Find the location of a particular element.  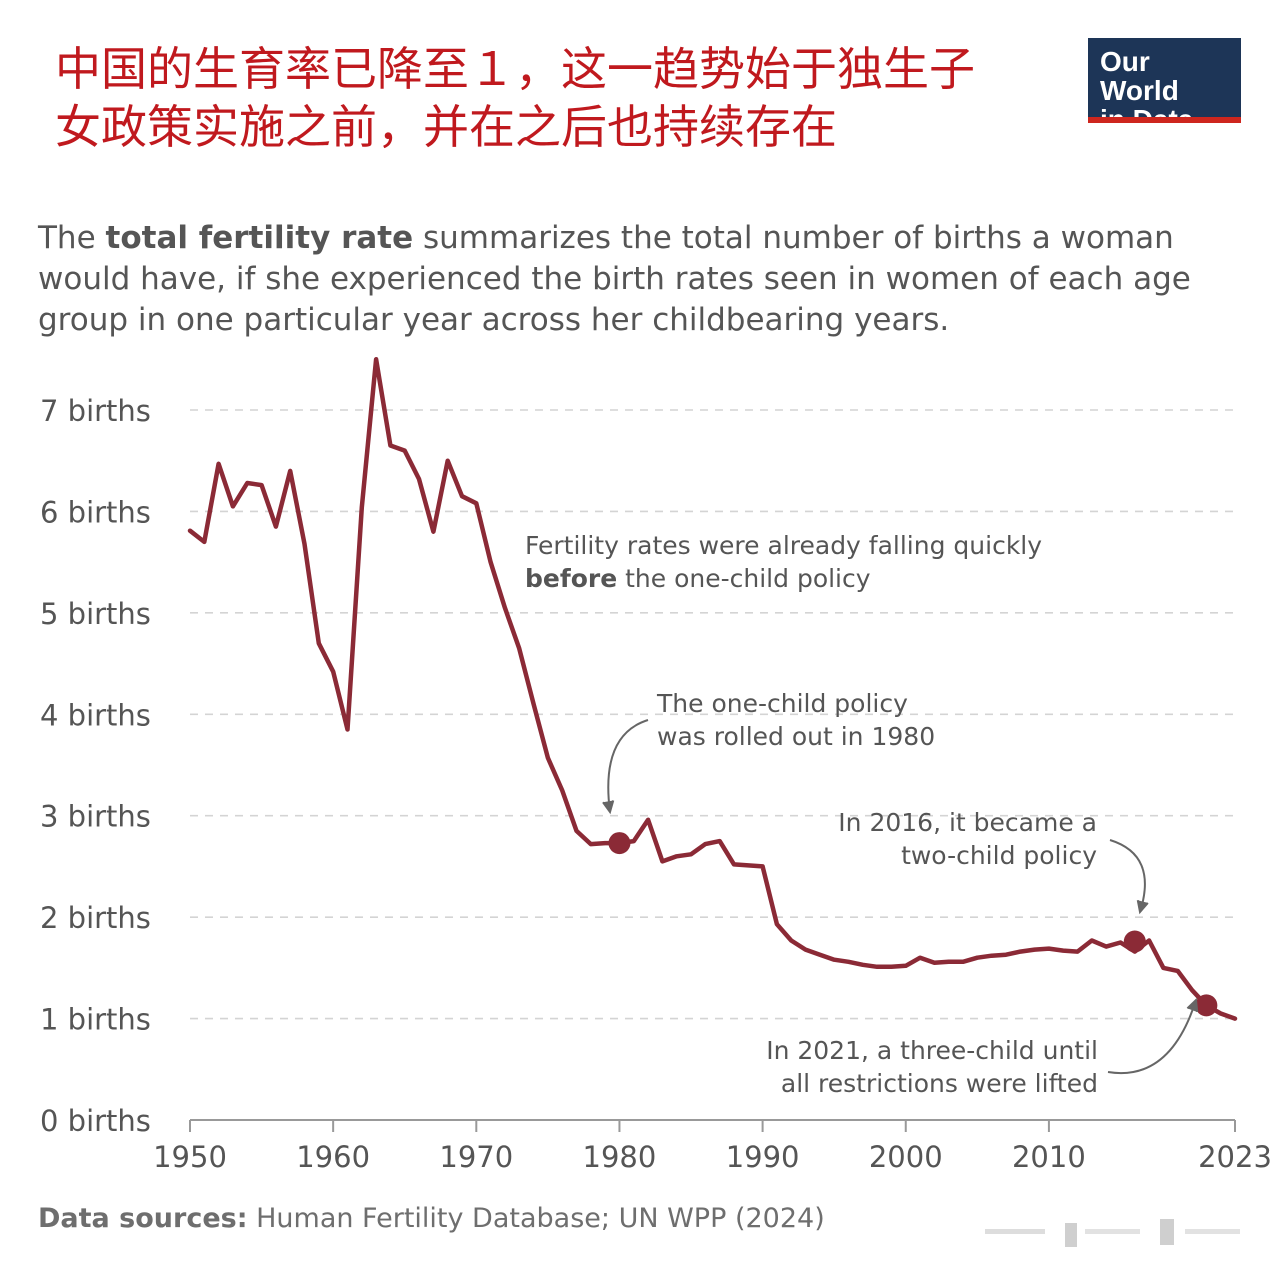

logo-line-1: Our World is located at coordinates (1139, 76).